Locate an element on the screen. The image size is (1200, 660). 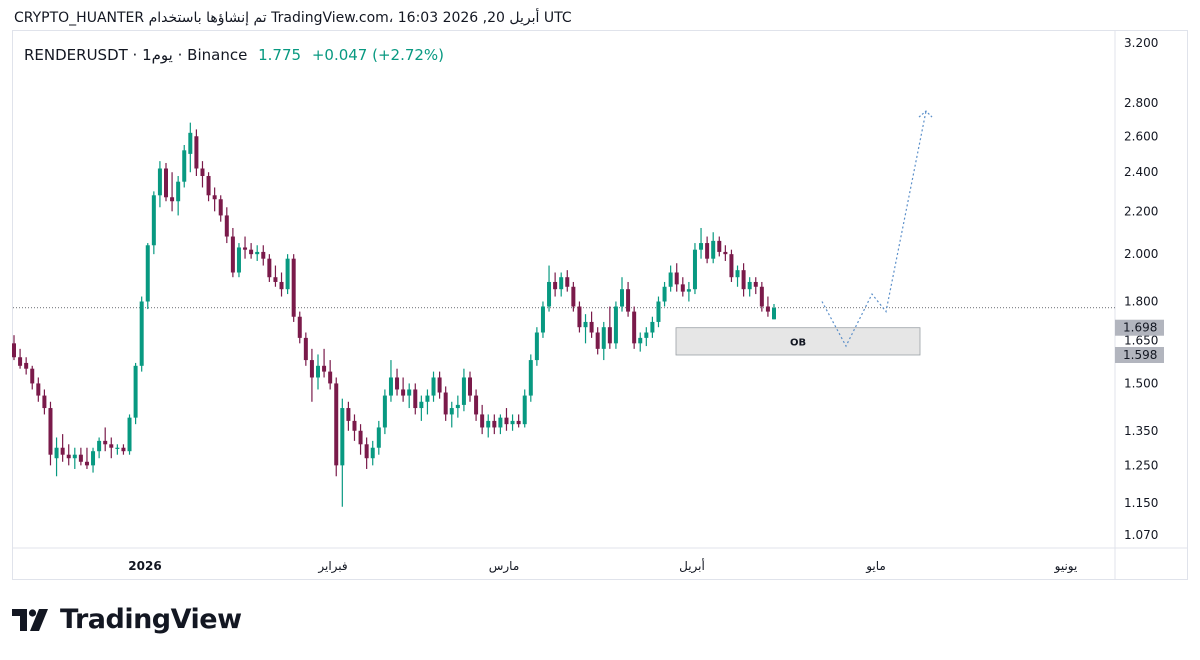
price-tick-label: 1.150 is located at coordinates (1141, 503).